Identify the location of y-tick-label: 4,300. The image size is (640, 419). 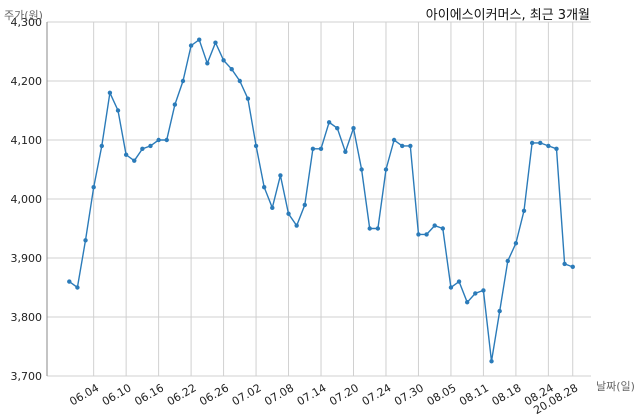
(27, 22).